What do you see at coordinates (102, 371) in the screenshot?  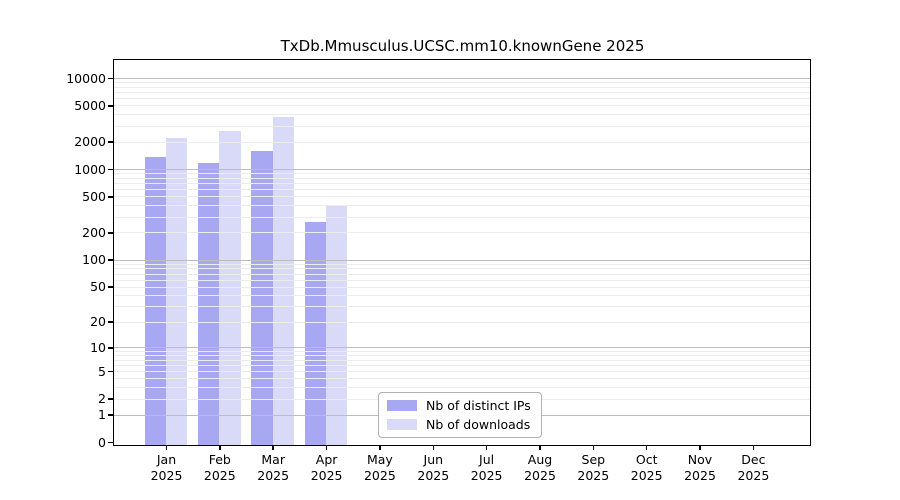 I see `y-tick-label: 5` at bounding box center [102, 371].